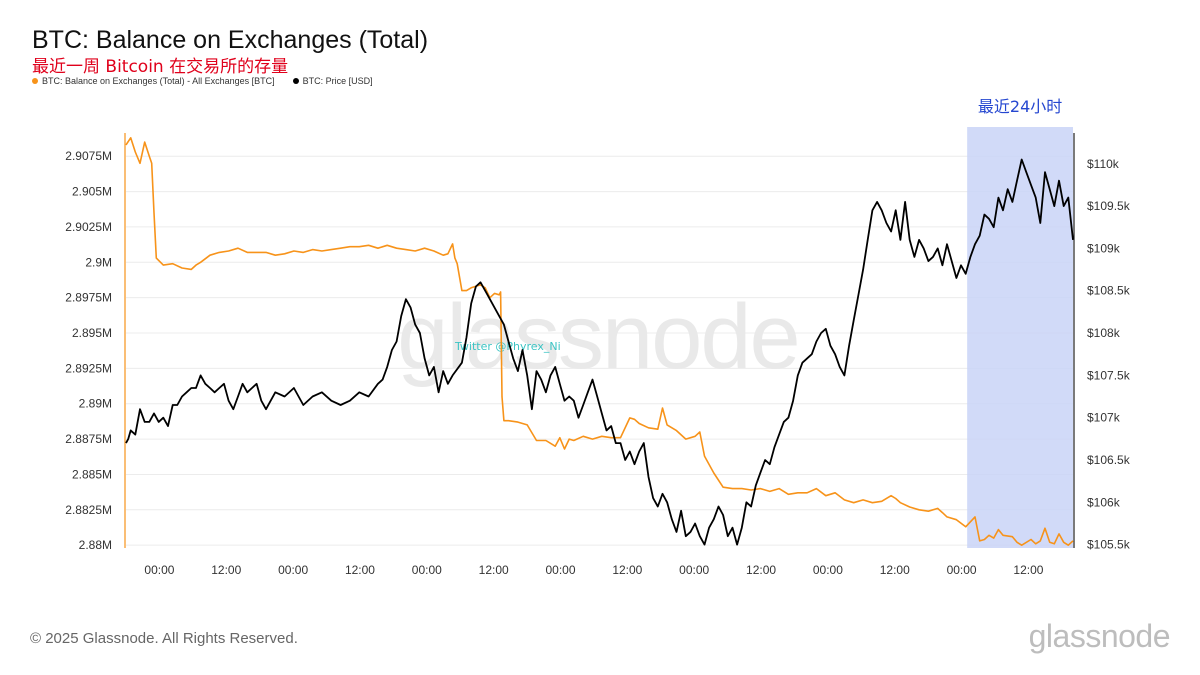 Image resolution: width=1200 pixels, height=675 pixels. I want to click on y-left-tick-label: 2.8875M, so click(88, 439).